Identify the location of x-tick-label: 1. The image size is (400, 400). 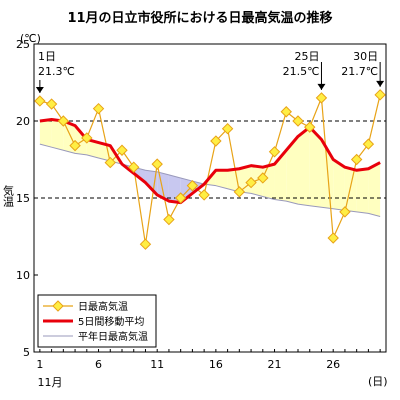
(39, 364).